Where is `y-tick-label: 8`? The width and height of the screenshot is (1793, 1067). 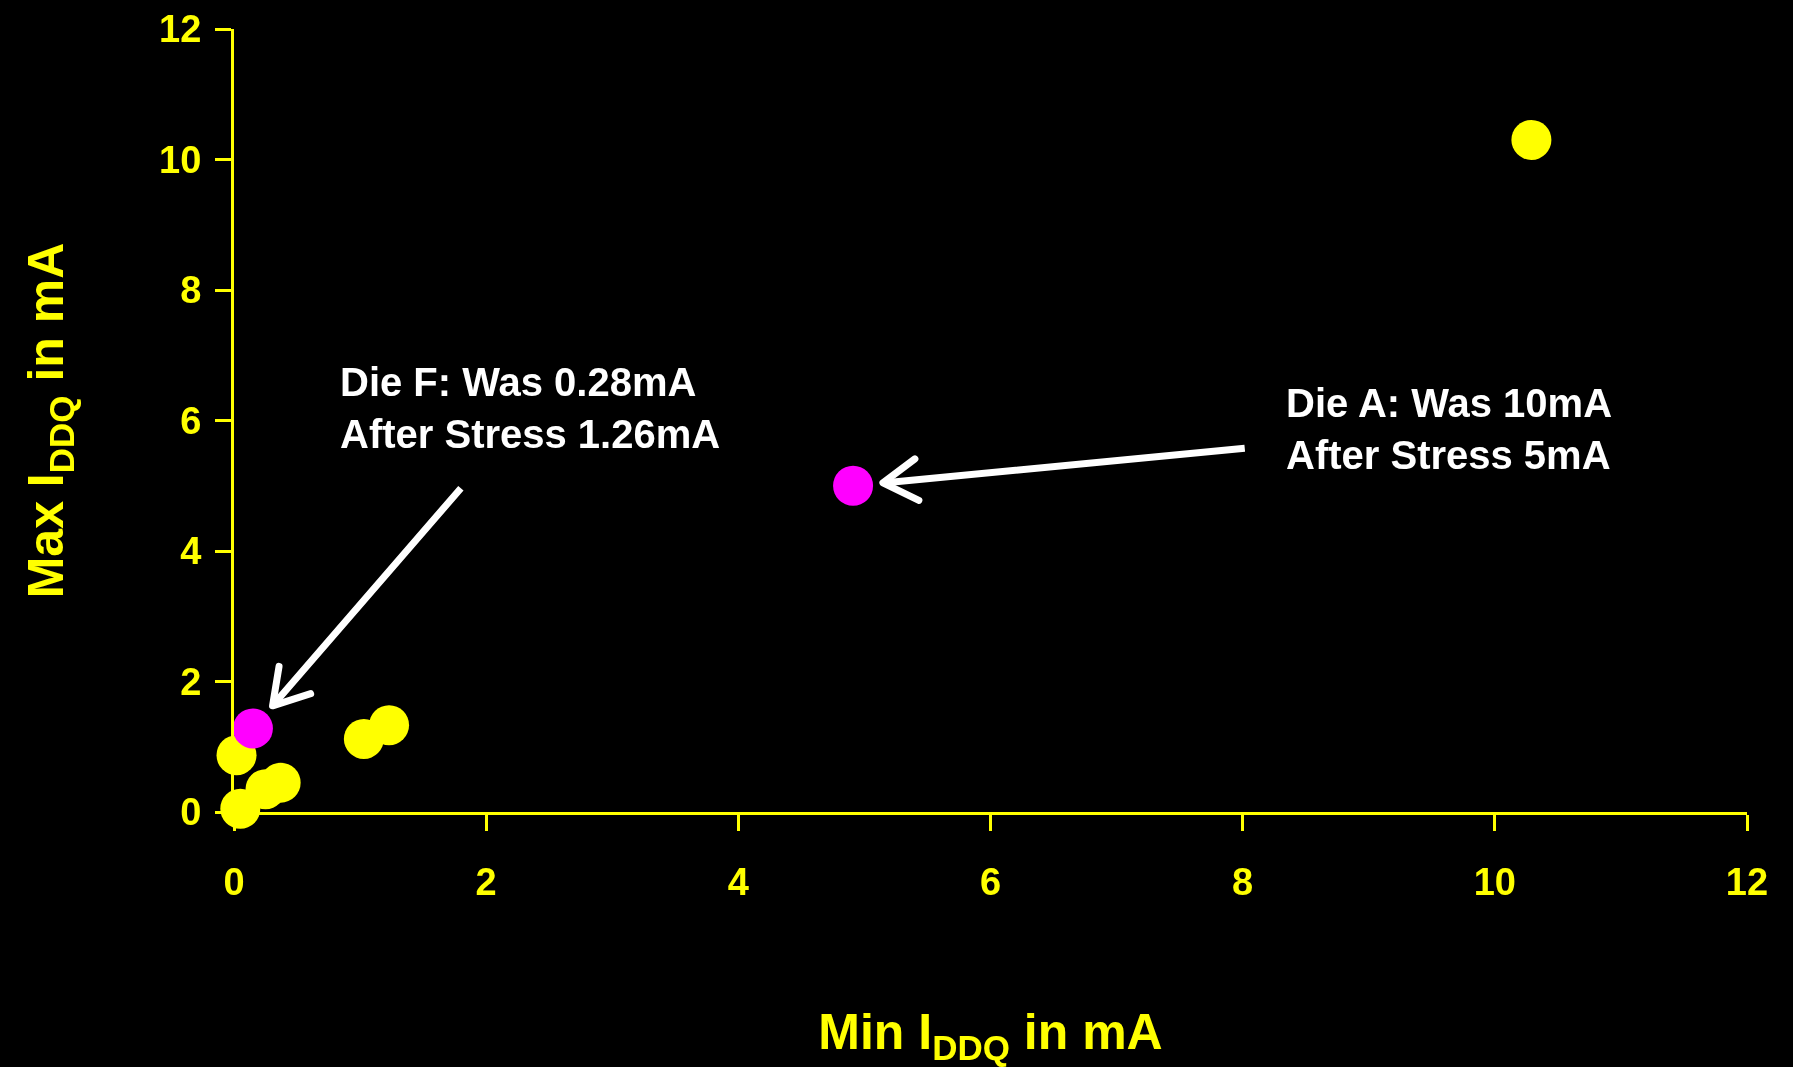 y-tick-label: 8 is located at coordinates (191, 290).